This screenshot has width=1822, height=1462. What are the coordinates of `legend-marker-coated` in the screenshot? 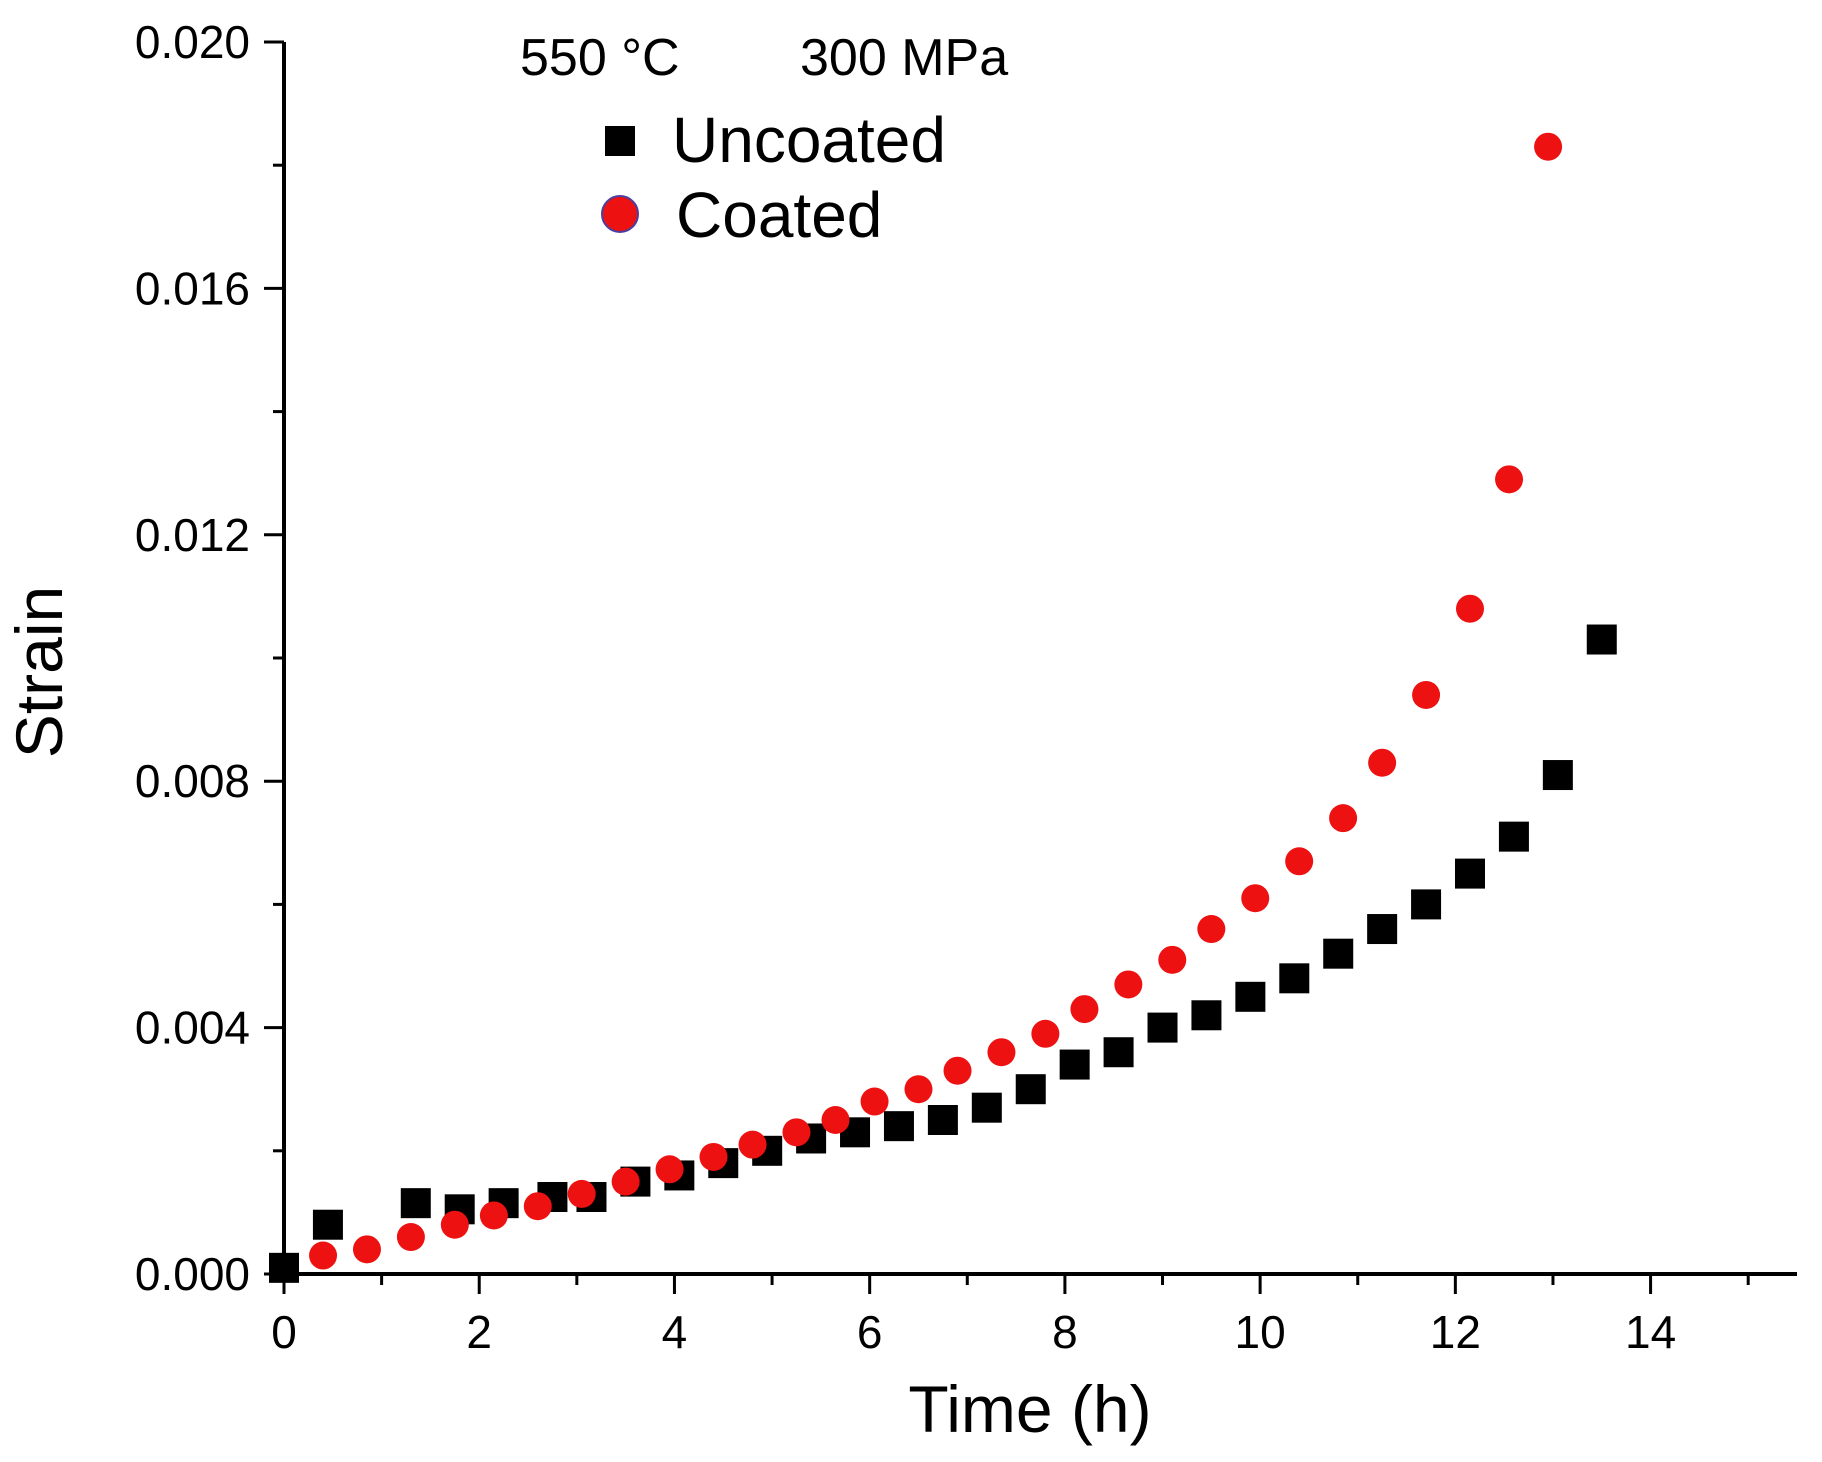 It's located at (620, 214).